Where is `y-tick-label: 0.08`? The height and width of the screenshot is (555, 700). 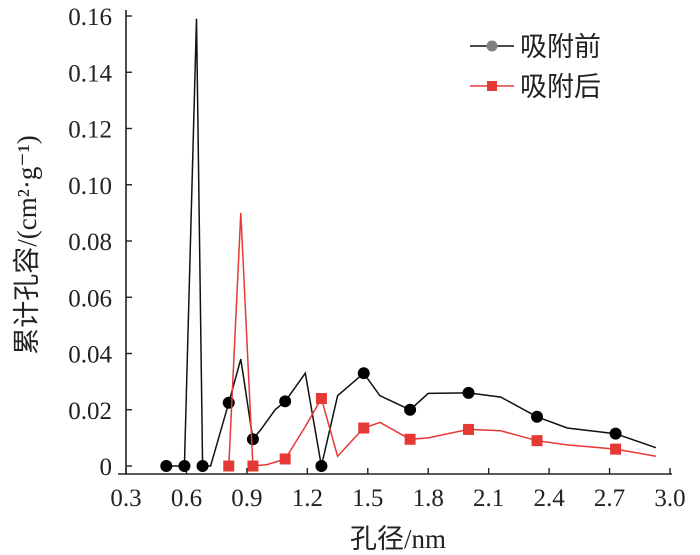 y-tick-label: 0.08 is located at coordinates (90, 242).